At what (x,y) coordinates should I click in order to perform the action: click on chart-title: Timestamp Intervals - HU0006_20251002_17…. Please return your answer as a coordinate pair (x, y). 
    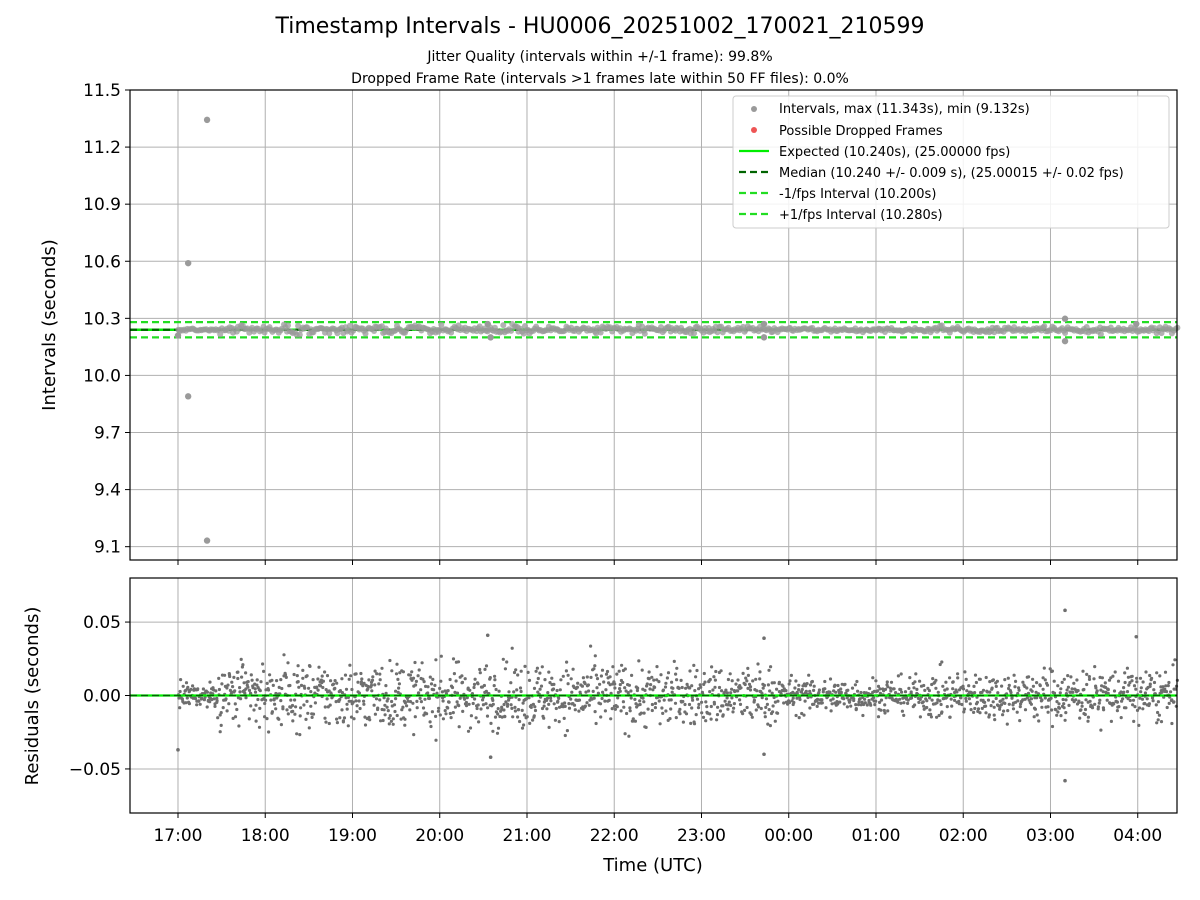
    Looking at the image, I should click on (600, 26).